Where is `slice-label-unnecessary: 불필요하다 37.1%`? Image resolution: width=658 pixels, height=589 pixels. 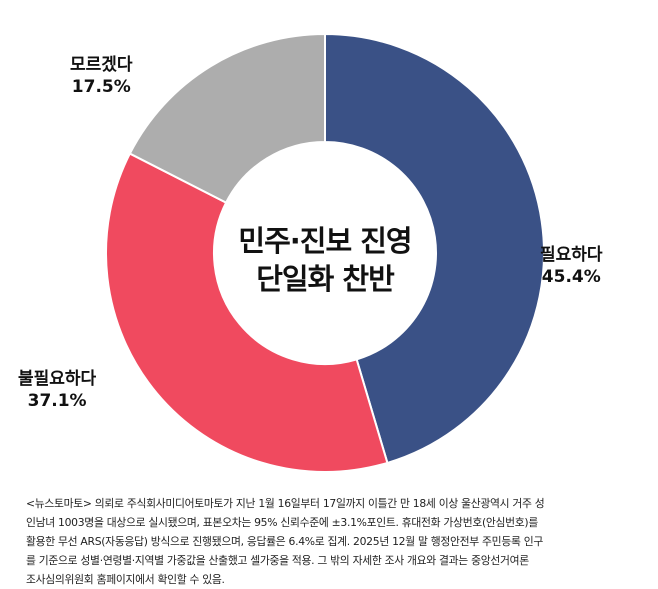
slice-label-unnecessary: 불필요하다 37.1% is located at coordinates (57, 390).